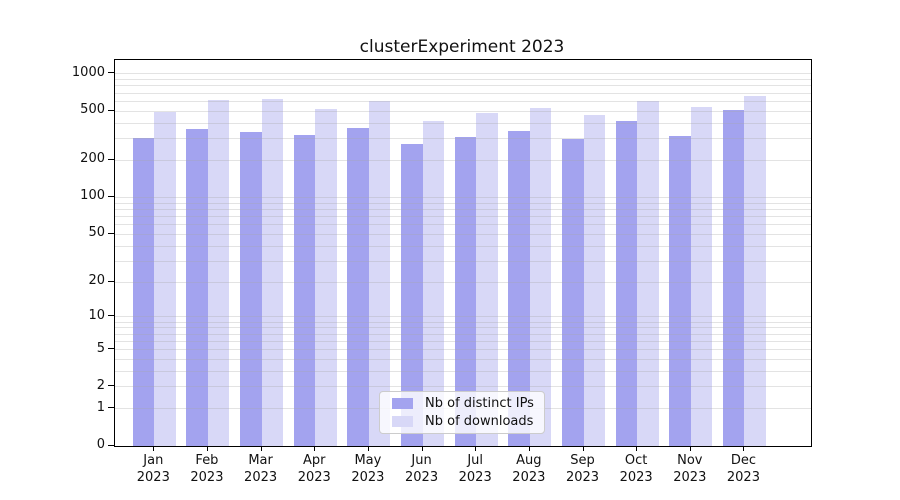 Image resolution: width=900 pixels, height=500 pixels. Describe the element at coordinates (96, 315) in the screenshot. I see `y-tick-label: 10` at that location.